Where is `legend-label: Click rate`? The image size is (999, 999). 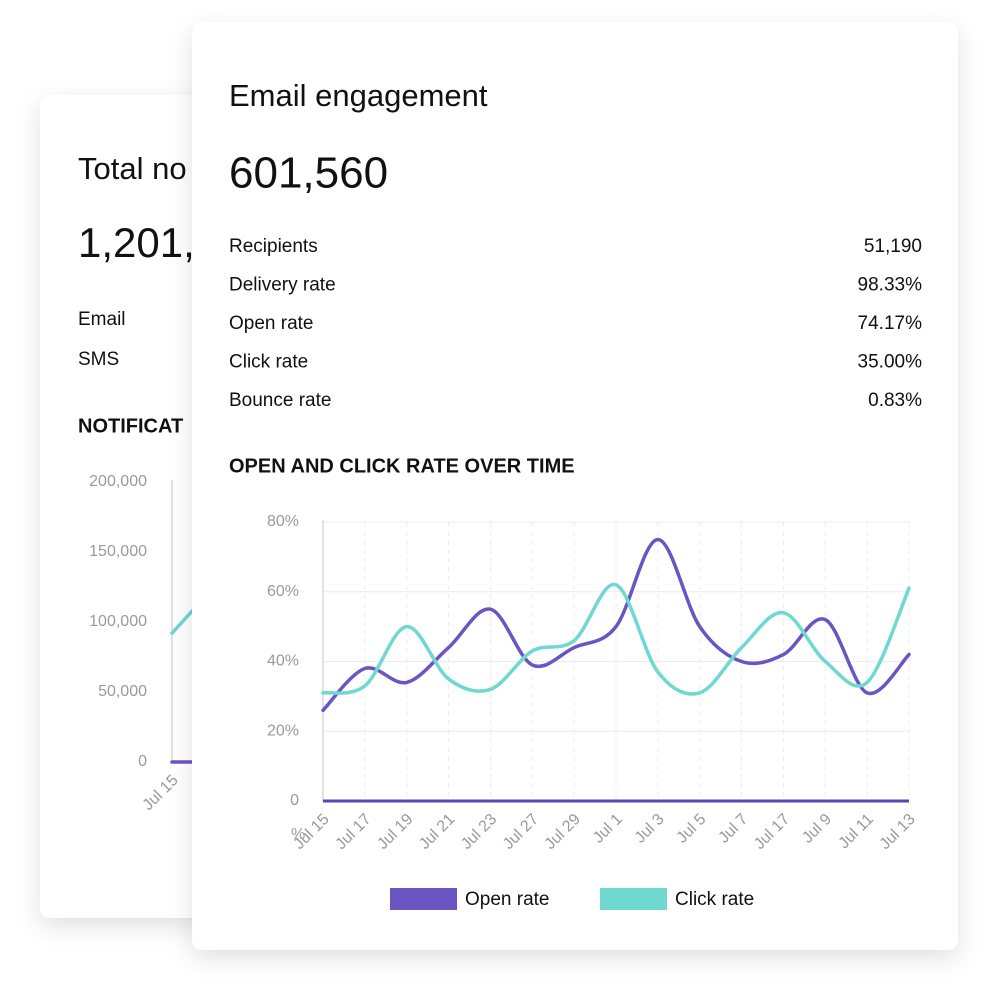
legend-label: Click rate is located at coordinates (714, 899).